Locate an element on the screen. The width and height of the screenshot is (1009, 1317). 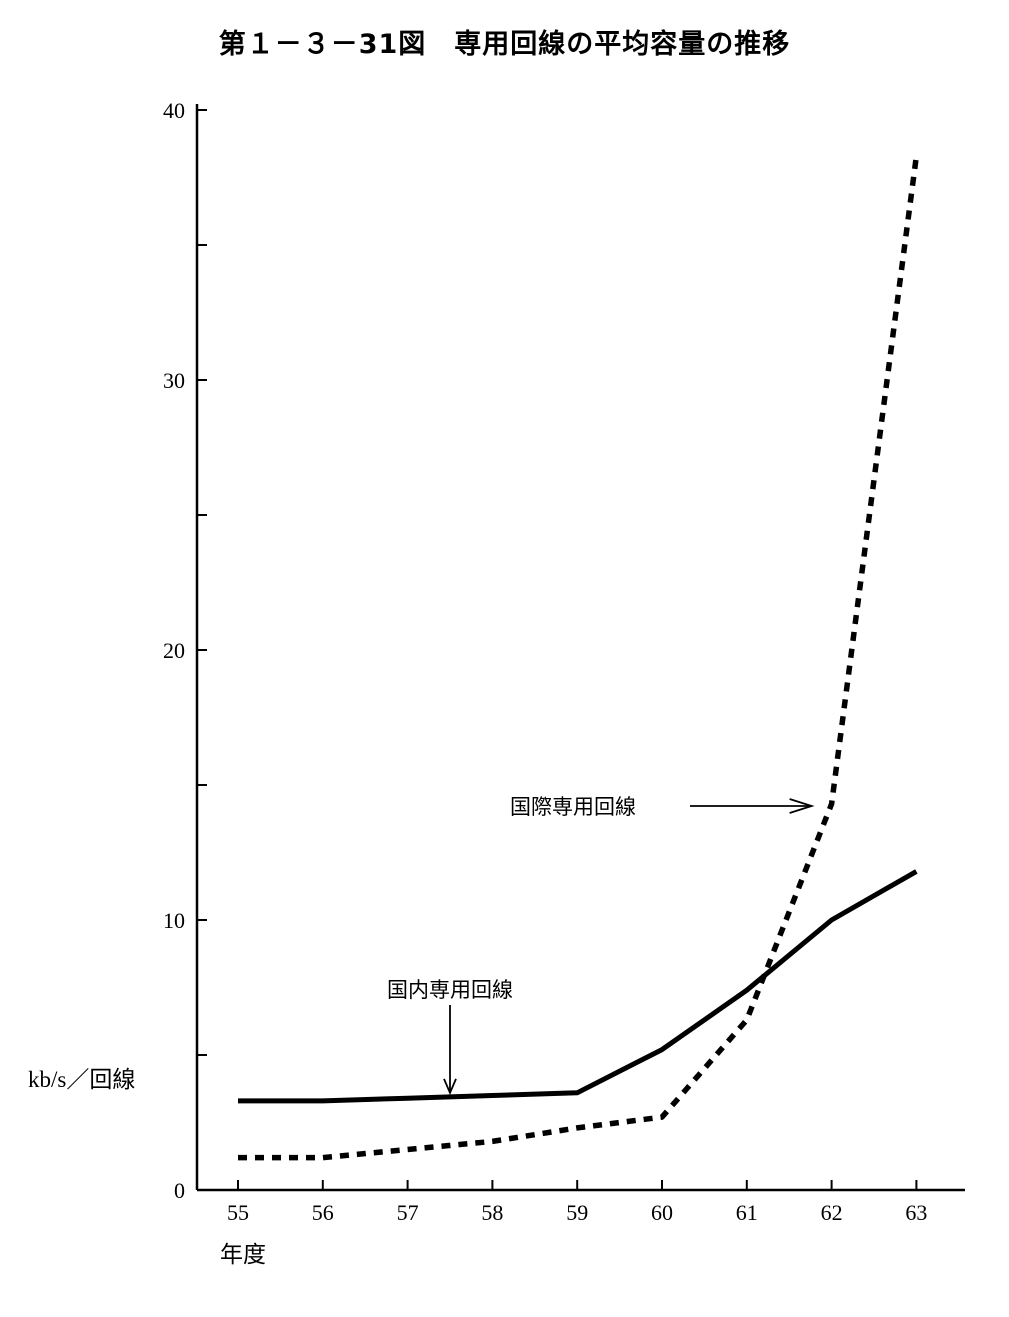
annotation-label-domestic: 国内専用回線 is located at coordinates (450, 990).